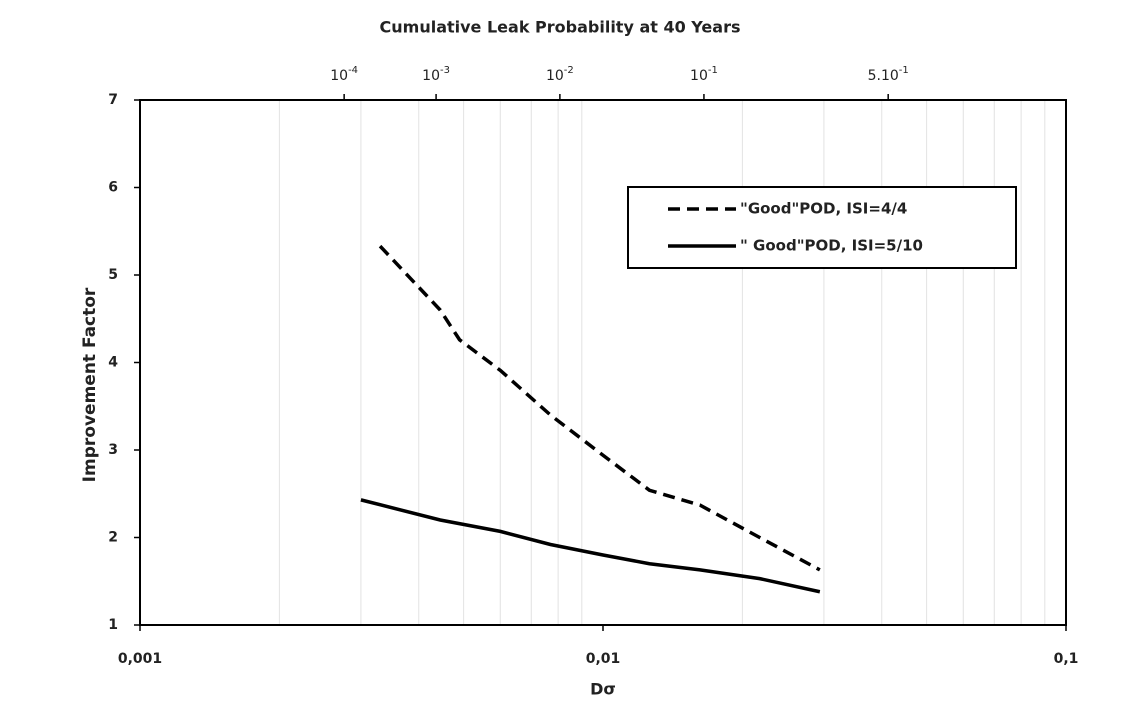 This screenshot has width=1146, height=710. I want to click on y-tick-label: 4, so click(113, 363).